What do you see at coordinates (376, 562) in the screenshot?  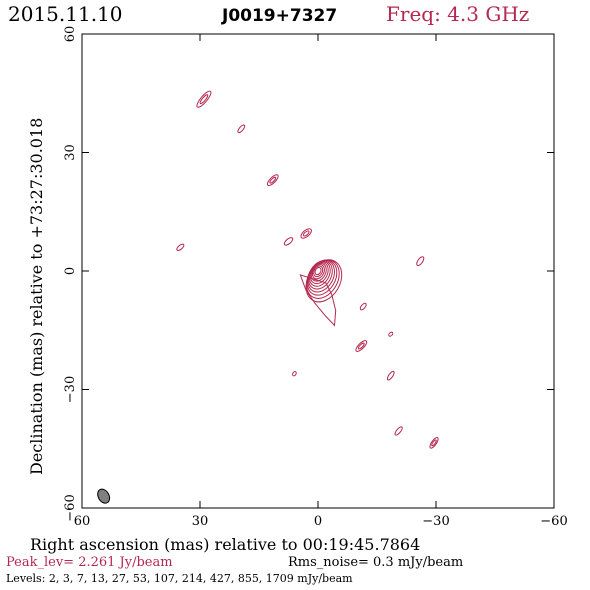 I see `rms-noise: Rms_noise= 0.3 mJy/beam` at bounding box center [376, 562].